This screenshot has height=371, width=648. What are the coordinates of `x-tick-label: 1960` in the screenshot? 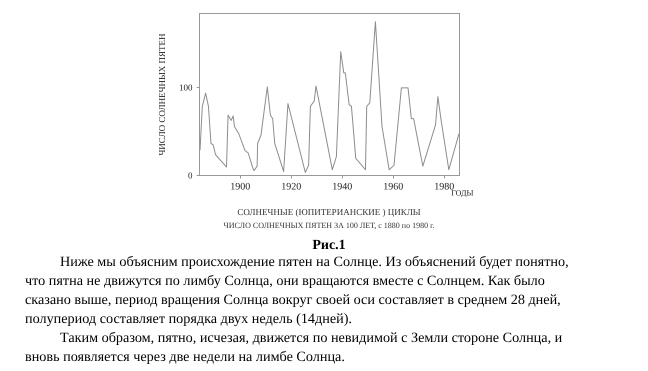 It's located at (393, 187).